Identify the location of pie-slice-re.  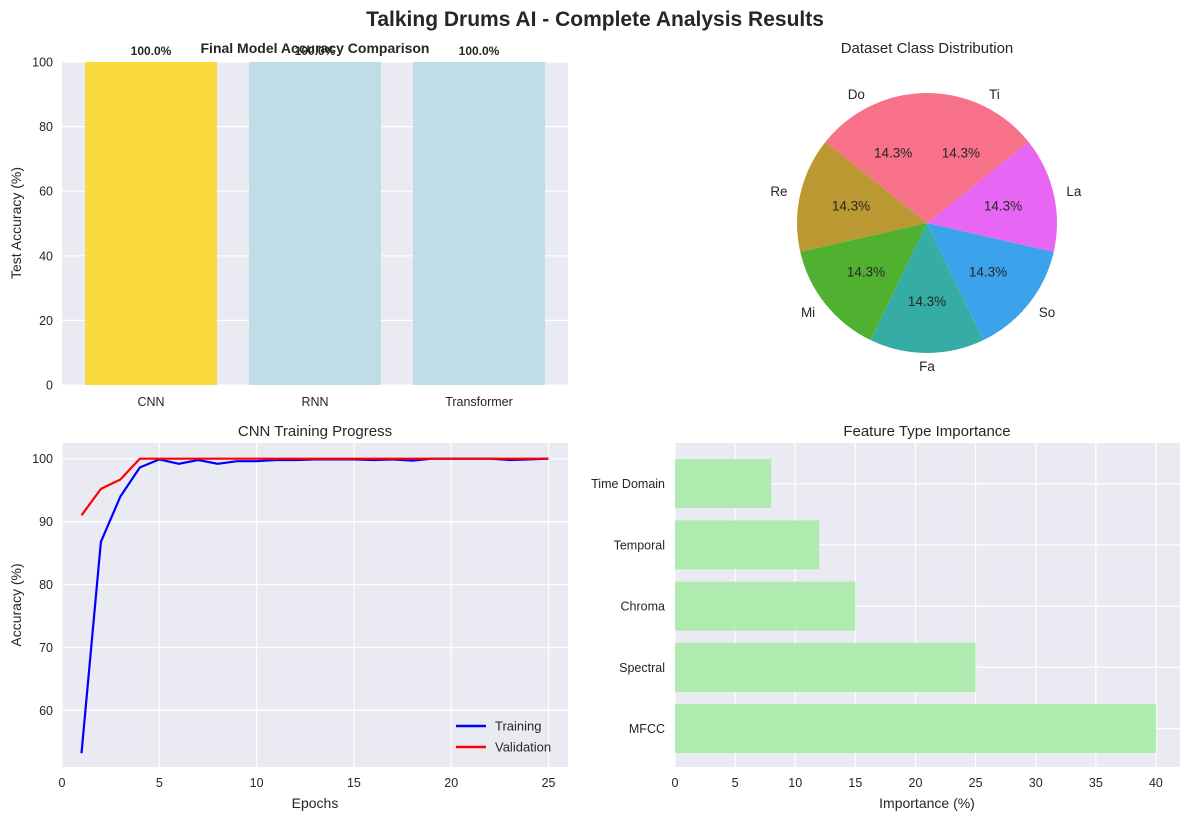
(862, 196).